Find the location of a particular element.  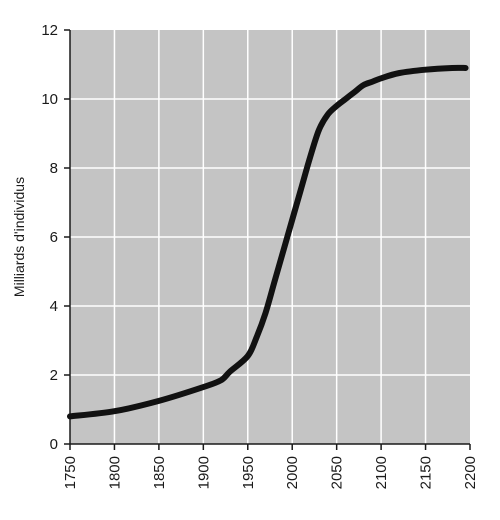

y-tick-label-6: 6 is located at coordinates (54, 237).